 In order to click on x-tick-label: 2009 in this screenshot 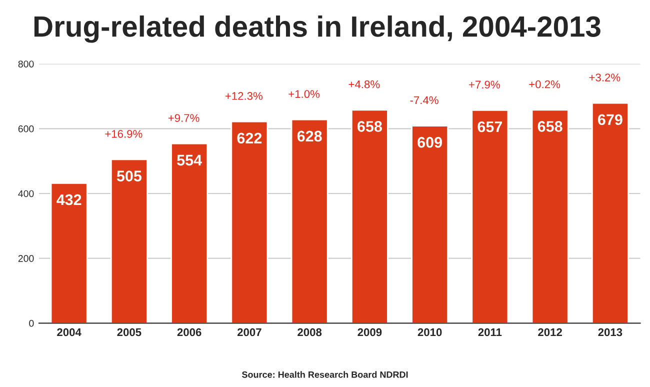, I will do `click(370, 332)`.